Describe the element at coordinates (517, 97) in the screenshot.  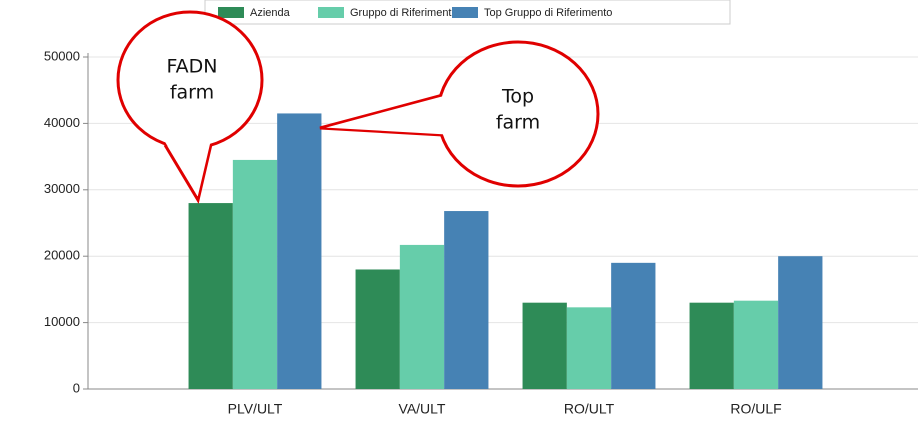
I see `callout-text: Top` at that location.